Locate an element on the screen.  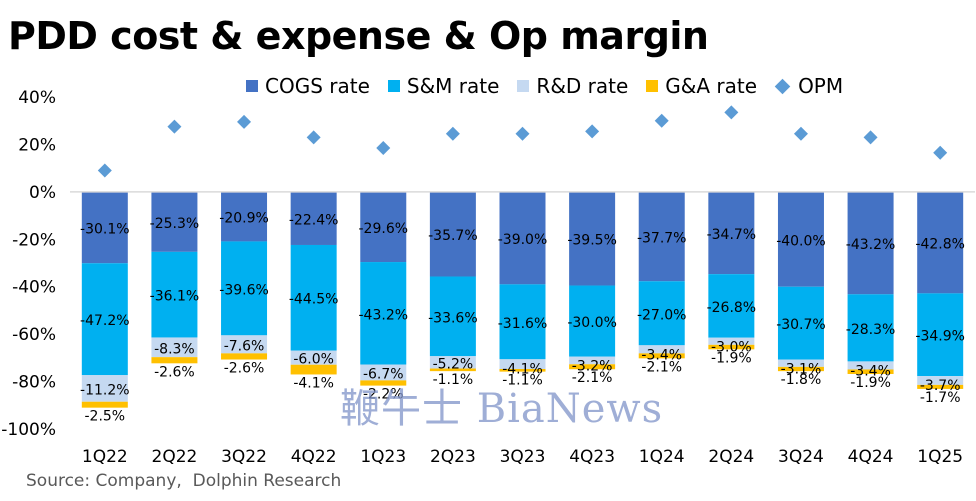
legend-swatch-sm is located at coordinates (393, 86).